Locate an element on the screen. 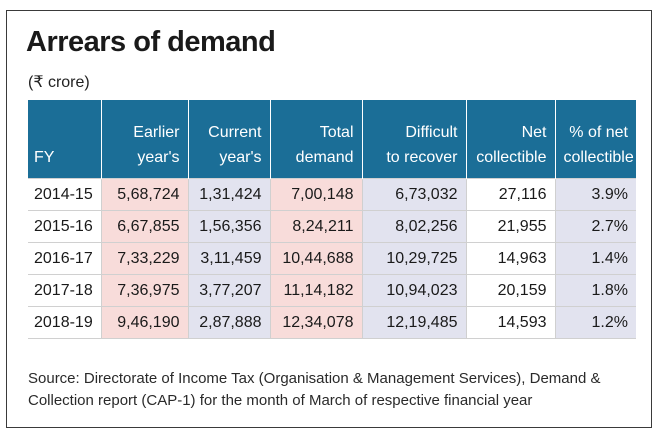 The image size is (660, 440). cell-difficult-to-recover: 10,94,023 is located at coordinates (414, 290).